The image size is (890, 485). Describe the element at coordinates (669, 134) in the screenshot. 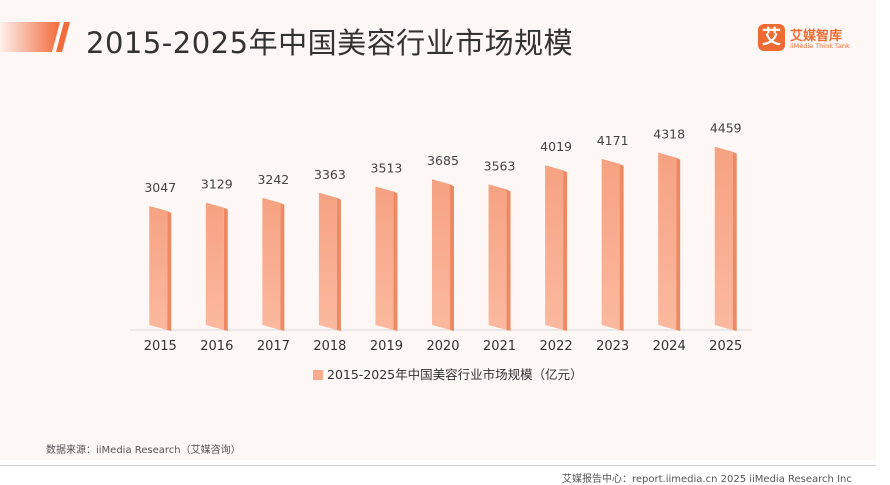

I see `value-label-2024: 4318` at that location.